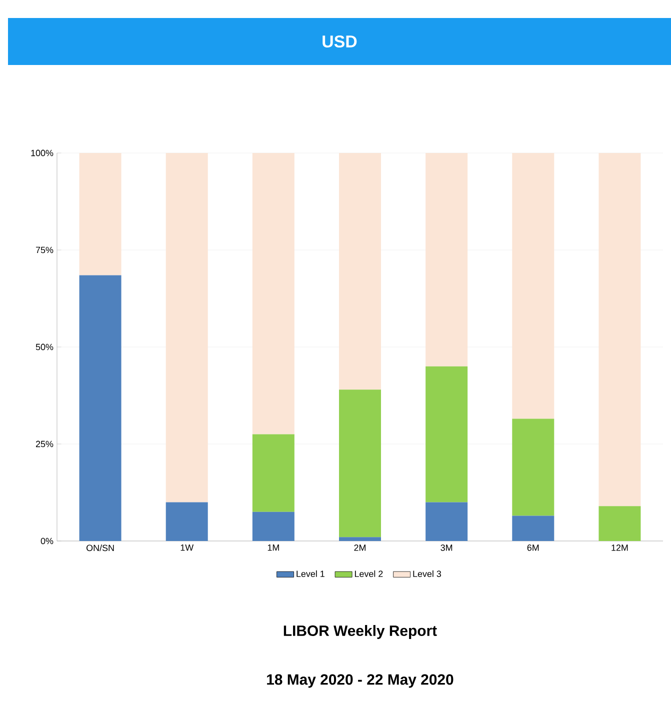 The width and height of the screenshot is (671, 719). I want to click on x-tick-label: 2M, so click(360, 547).